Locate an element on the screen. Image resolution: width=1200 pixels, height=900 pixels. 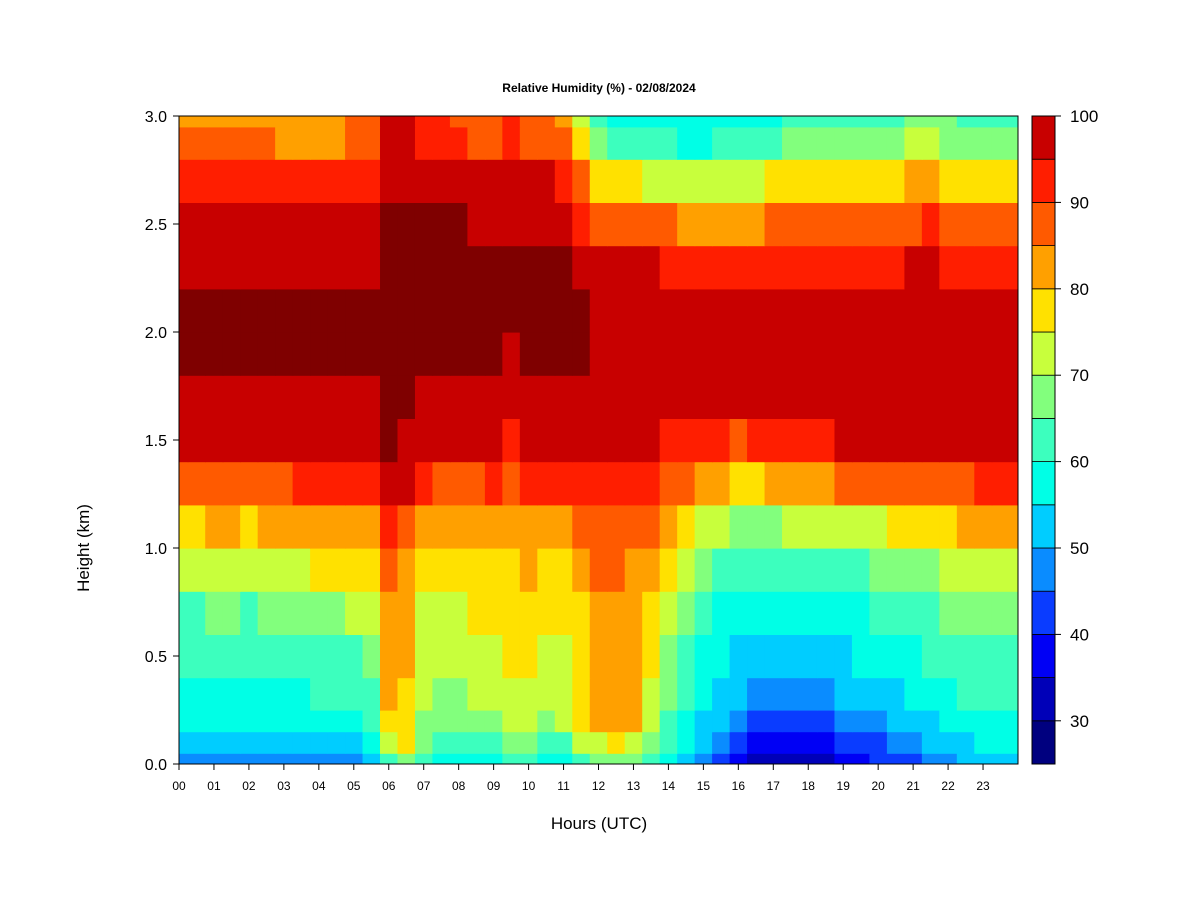
y-tick-label: 0.5 is located at coordinates (156, 657).